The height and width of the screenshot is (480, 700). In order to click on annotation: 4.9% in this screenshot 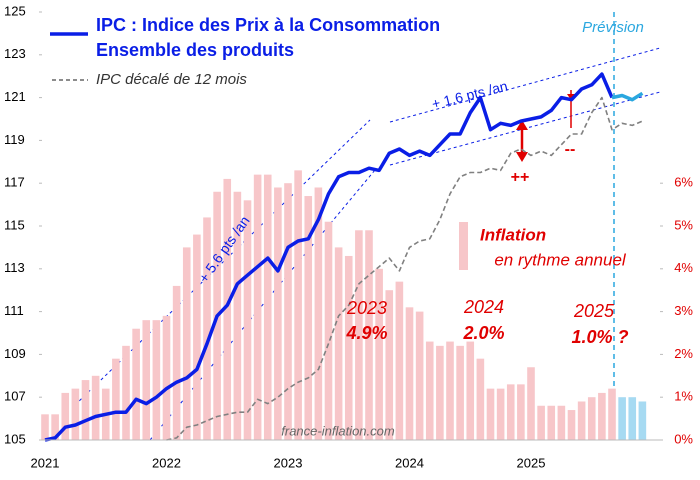, I will do `click(366, 333)`.